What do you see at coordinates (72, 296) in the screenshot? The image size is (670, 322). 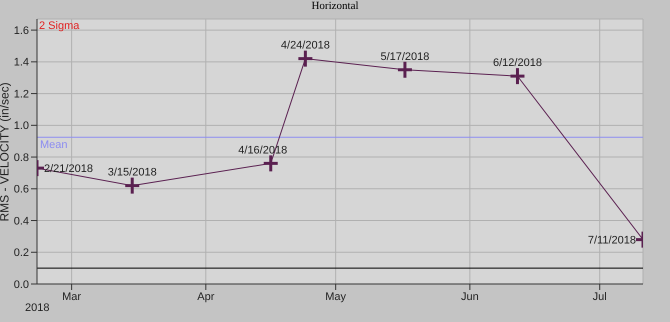 I see `x-tick-label: Mar` at bounding box center [72, 296].